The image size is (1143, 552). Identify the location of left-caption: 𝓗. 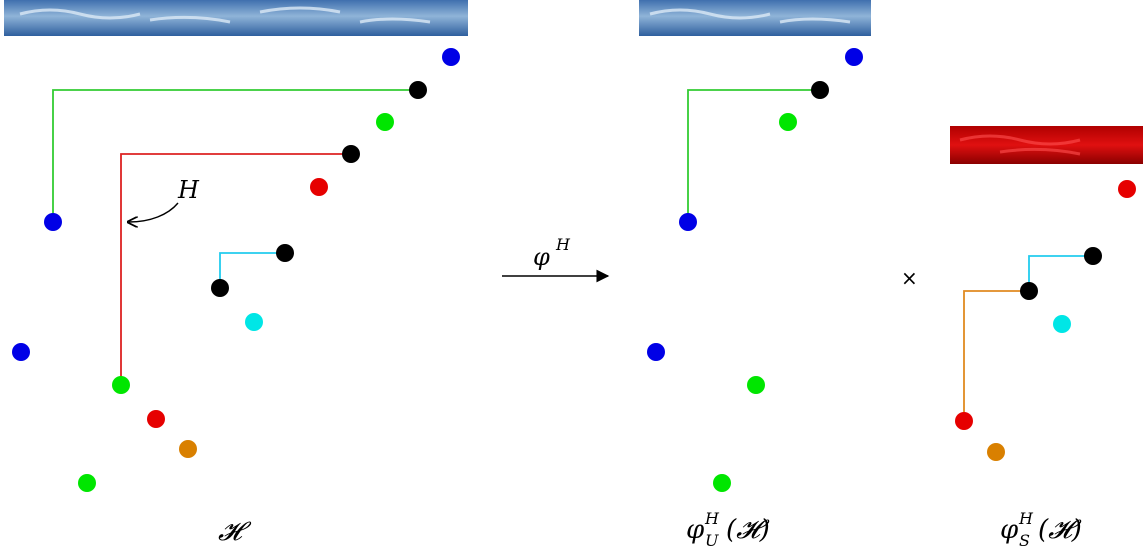
(235, 532).